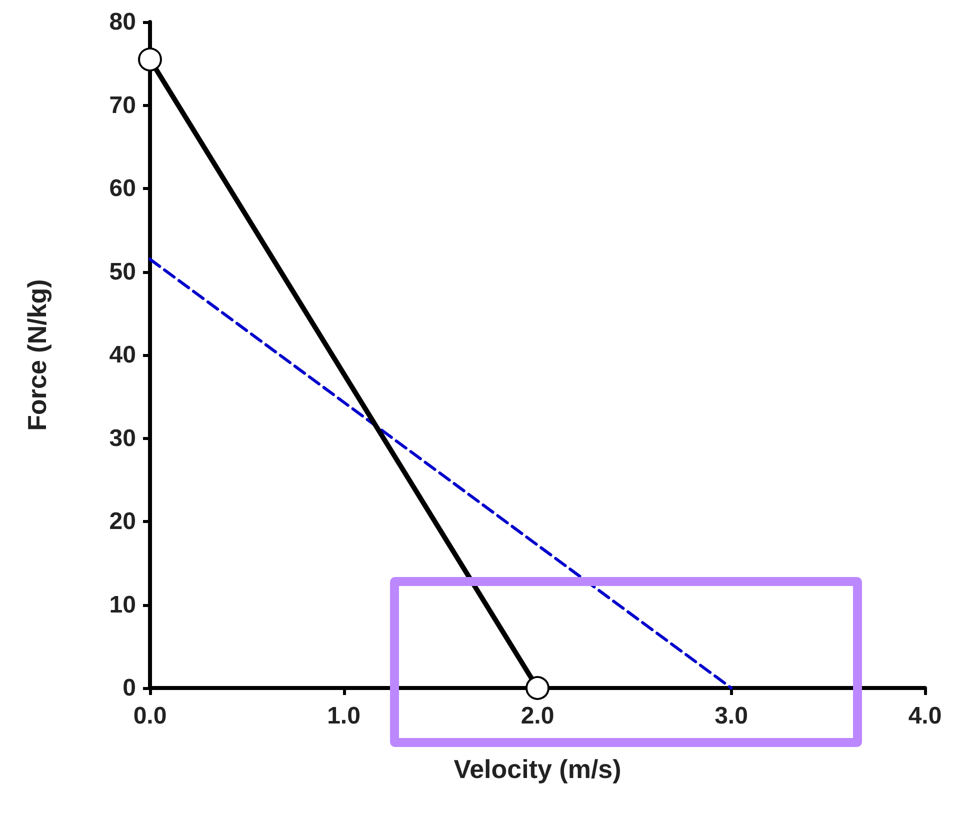 This screenshot has width=960, height=819. What do you see at coordinates (343, 716) in the screenshot?
I see `x-tick-label: 1.0` at bounding box center [343, 716].